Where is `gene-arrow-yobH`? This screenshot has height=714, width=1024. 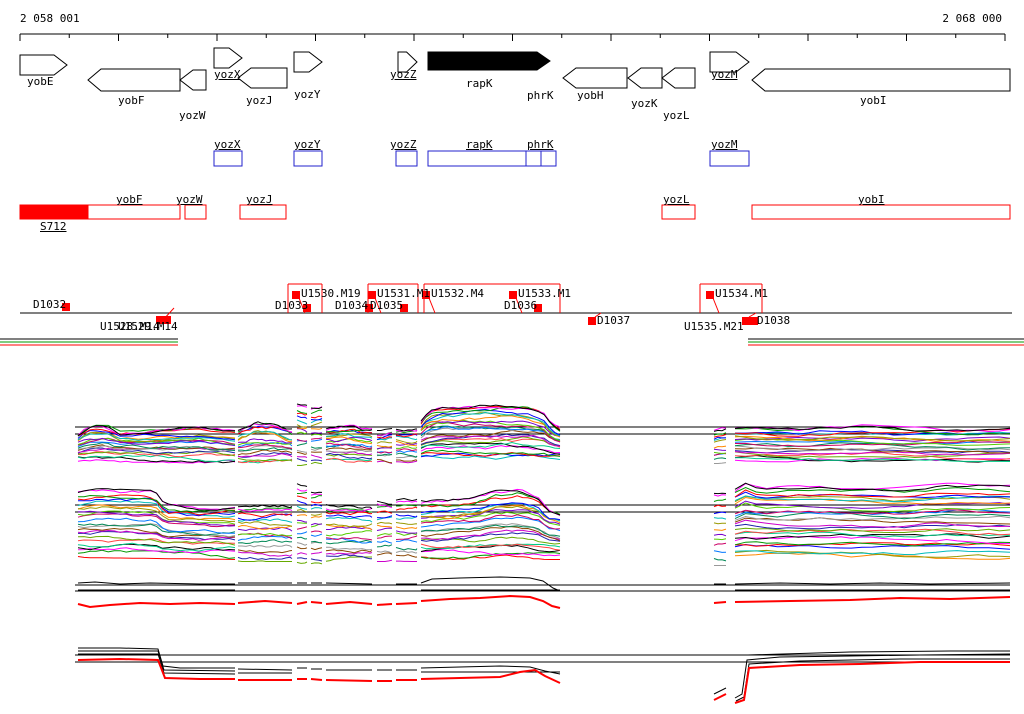
gene-arrow-yobH is located at coordinates (595, 78).